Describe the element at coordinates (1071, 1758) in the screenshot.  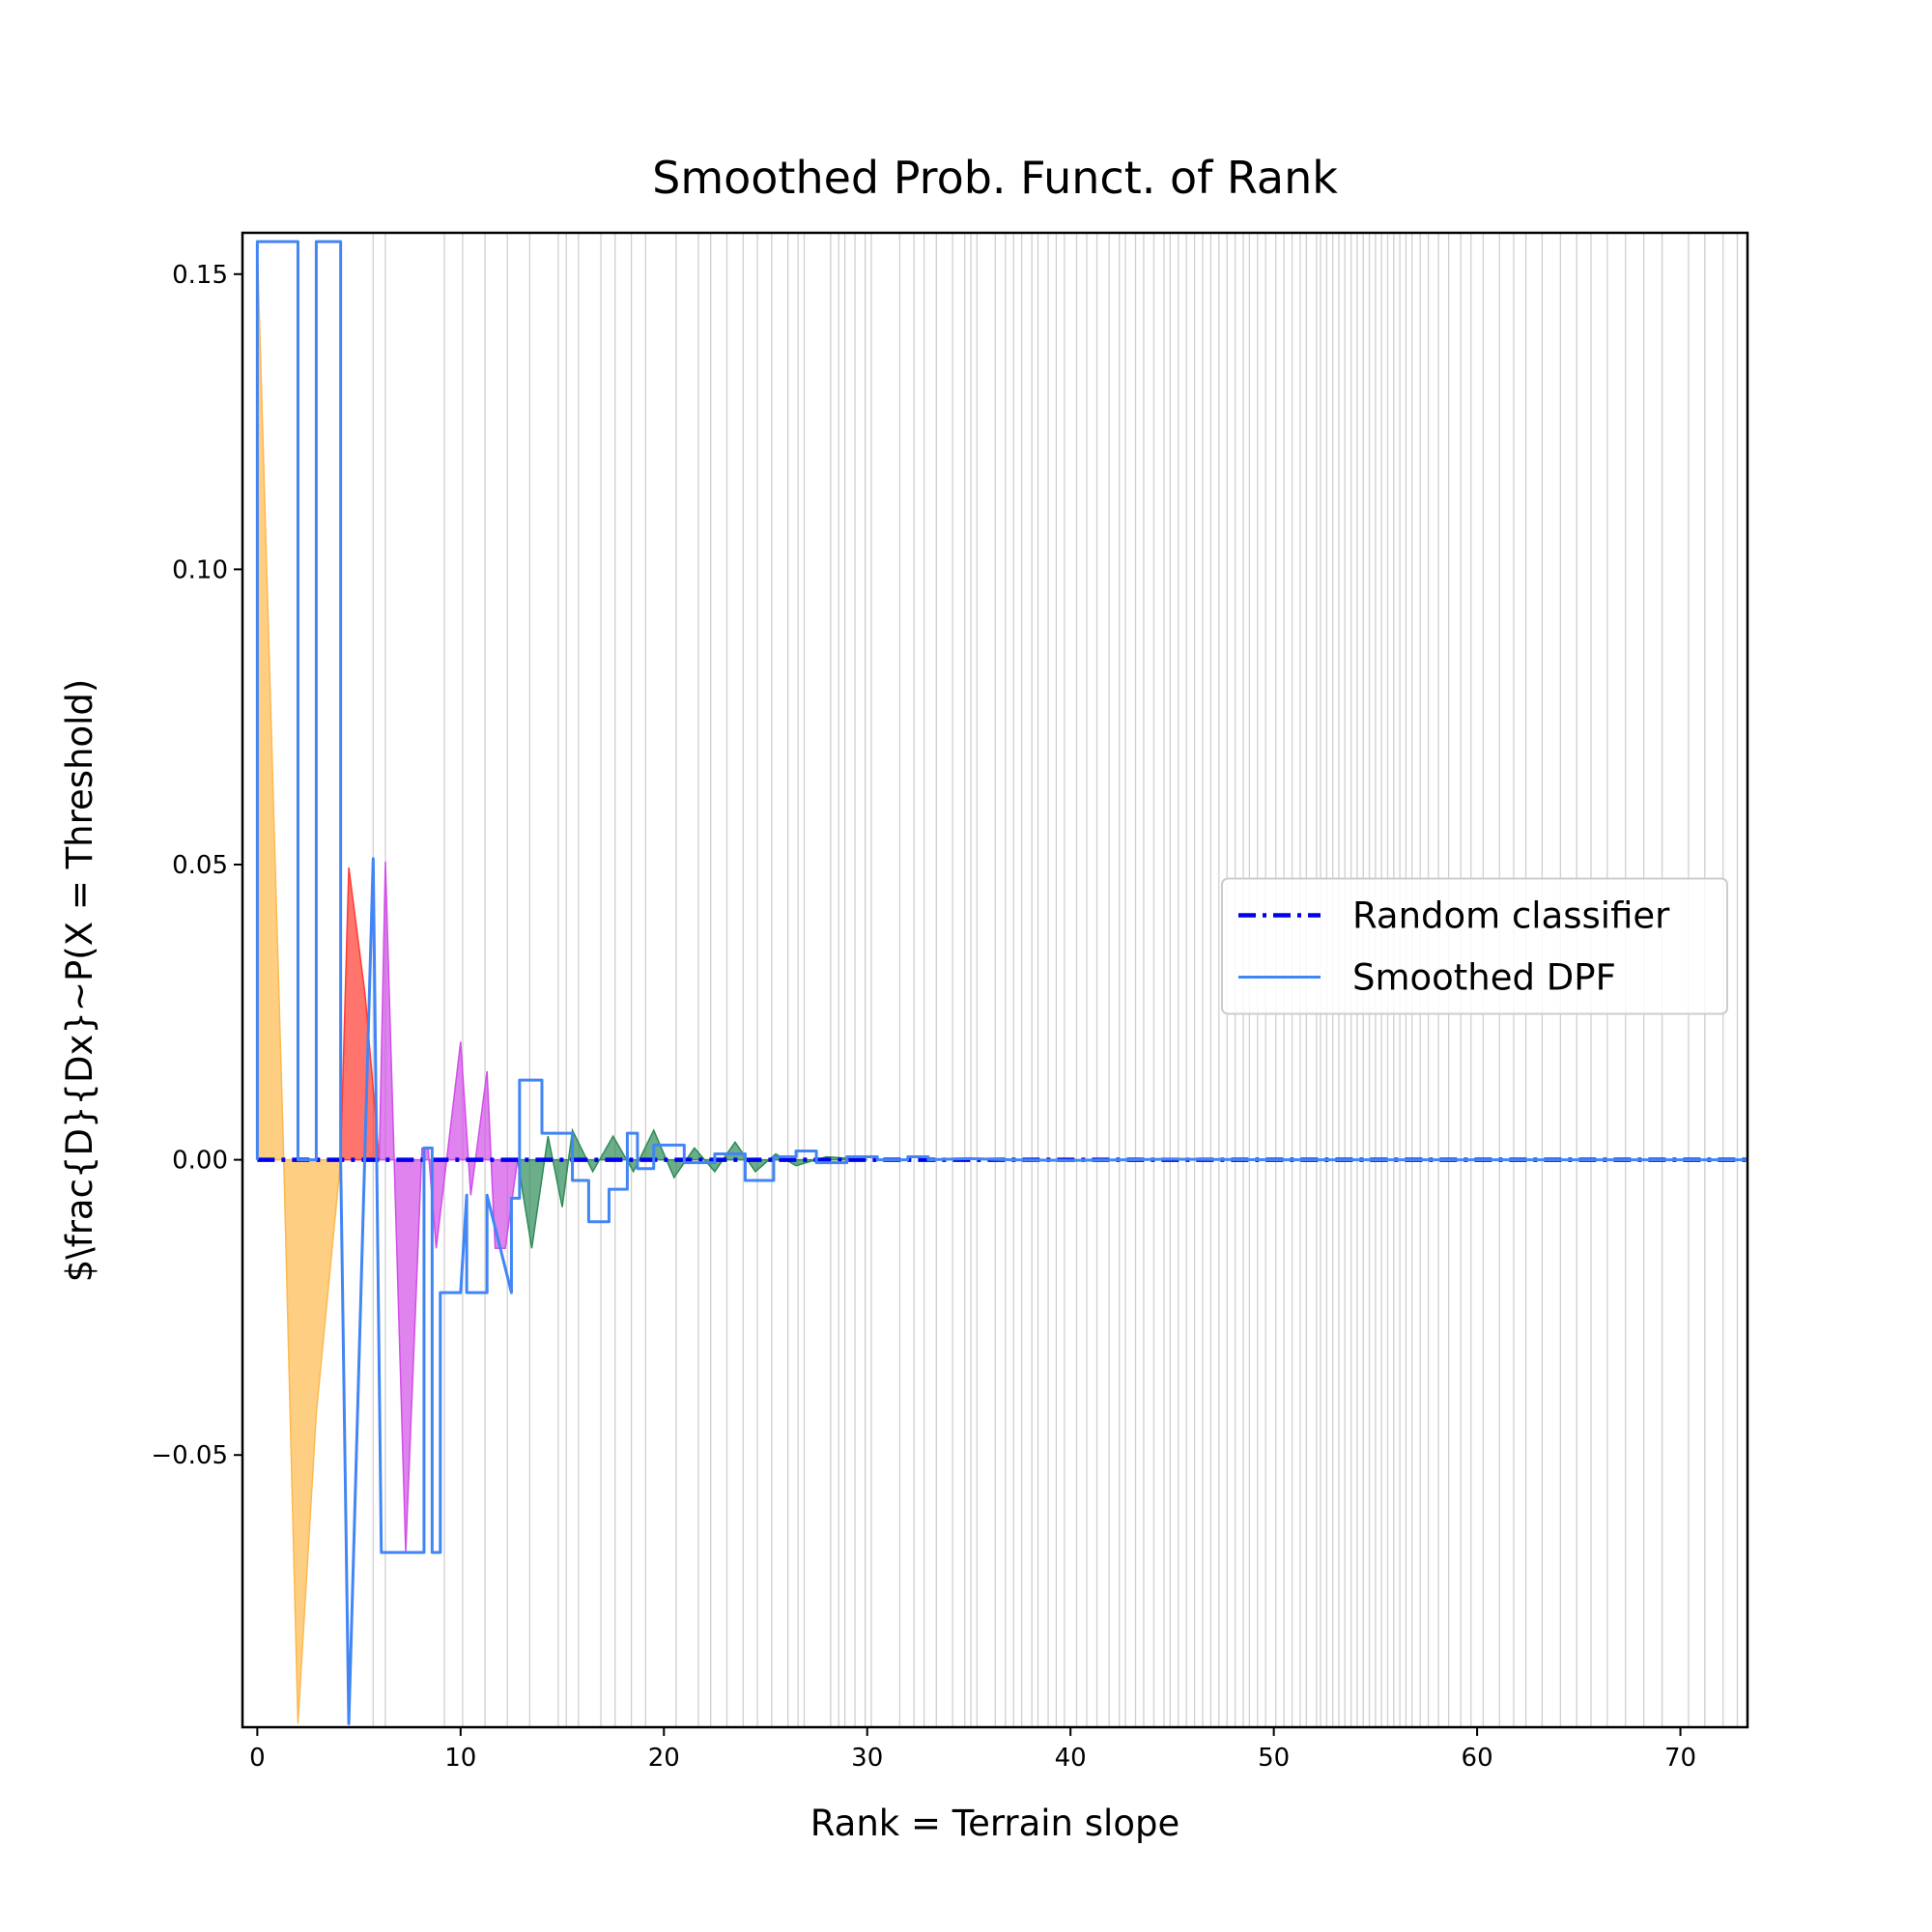
I see `x-tick-label: 40` at that location.